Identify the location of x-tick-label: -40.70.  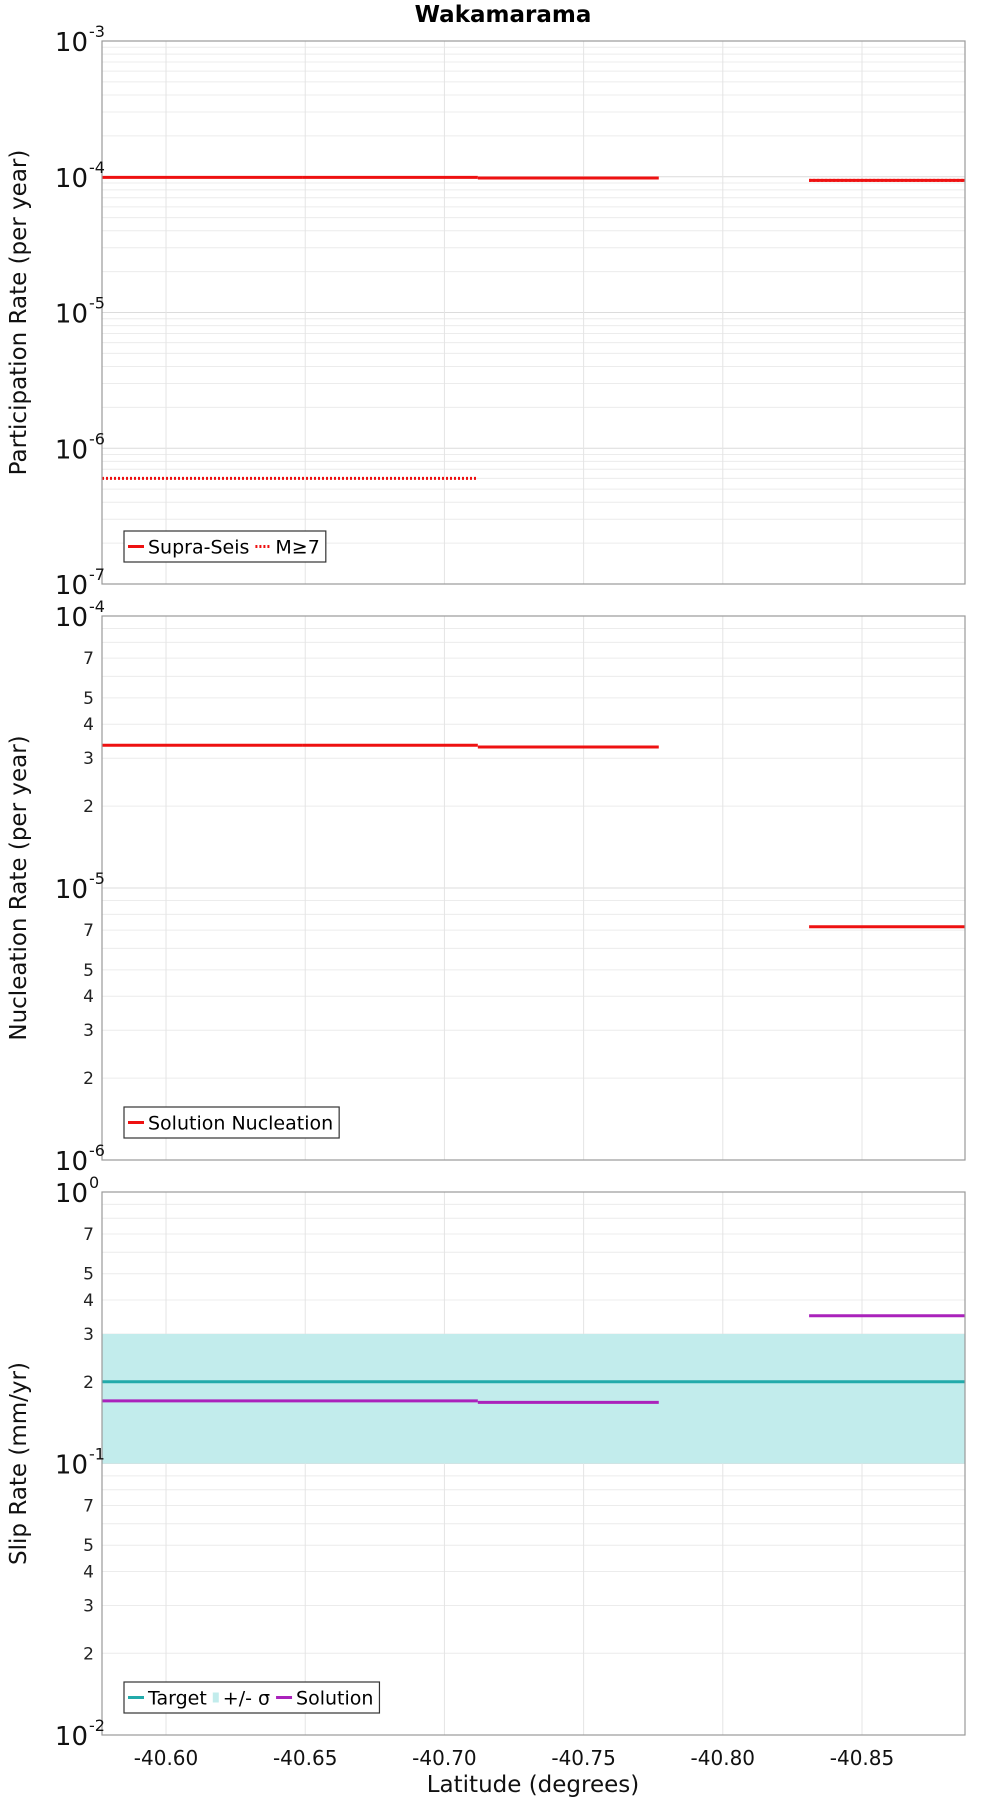
(444, 1758).